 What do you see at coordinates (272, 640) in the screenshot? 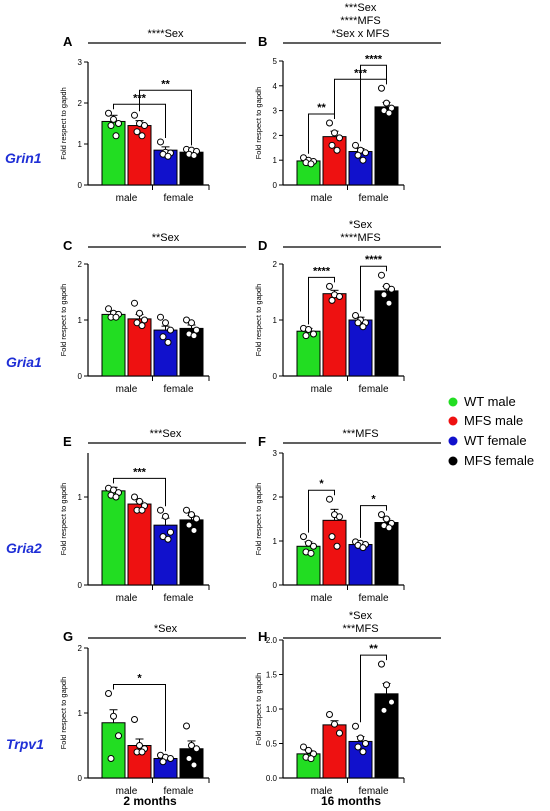
I see `y-tick-label: 2.0` at bounding box center [272, 640].